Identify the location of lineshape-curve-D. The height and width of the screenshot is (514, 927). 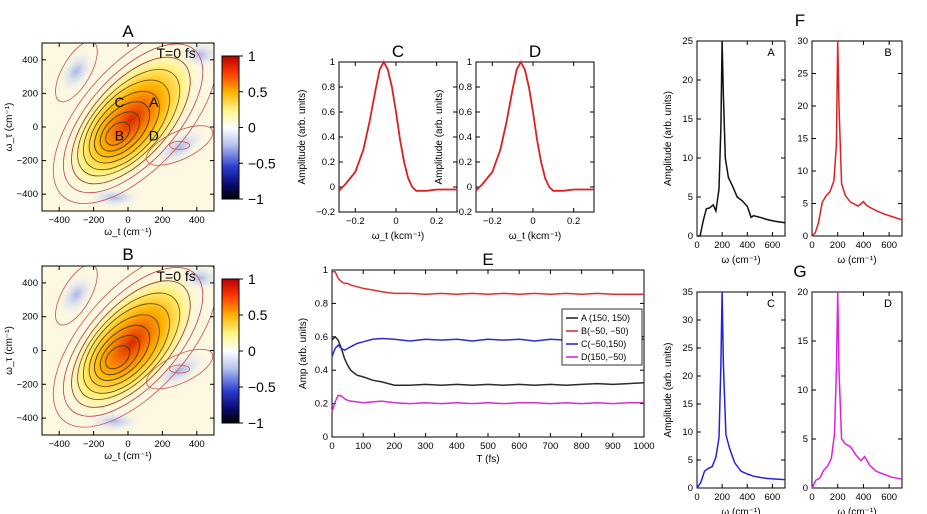
(534, 126).